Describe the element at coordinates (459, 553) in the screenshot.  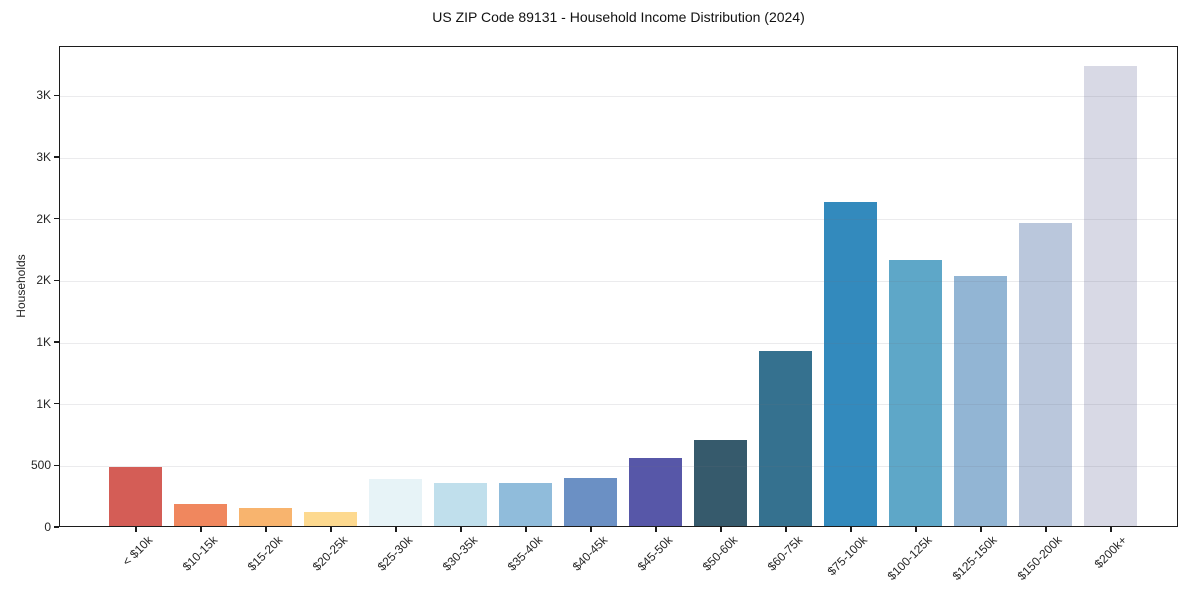
I see `x-tick-label: $30-35k` at that location.